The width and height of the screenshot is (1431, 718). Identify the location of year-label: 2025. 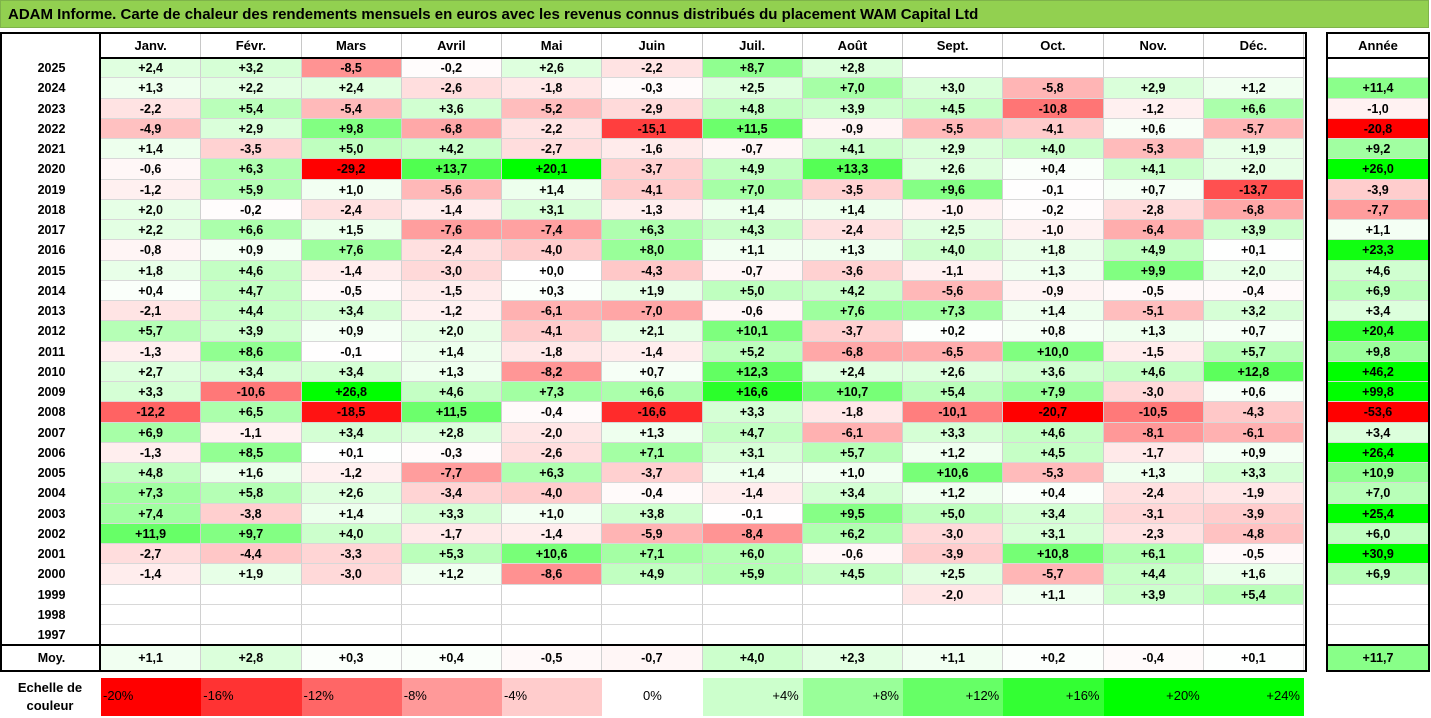
(51, 68).